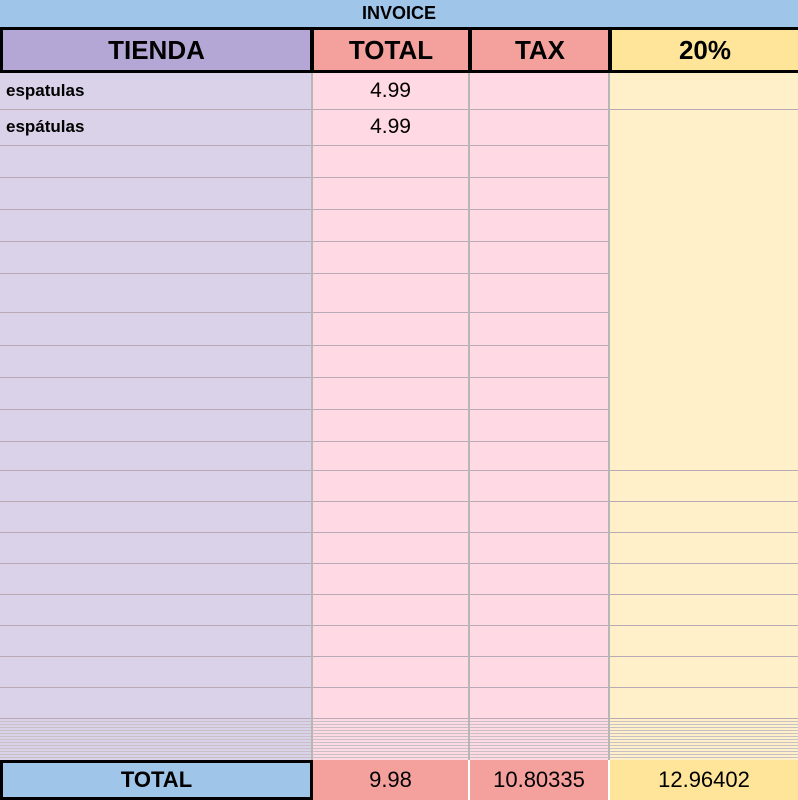  I want to click on total-label: TOTAL, so click(156, 780).